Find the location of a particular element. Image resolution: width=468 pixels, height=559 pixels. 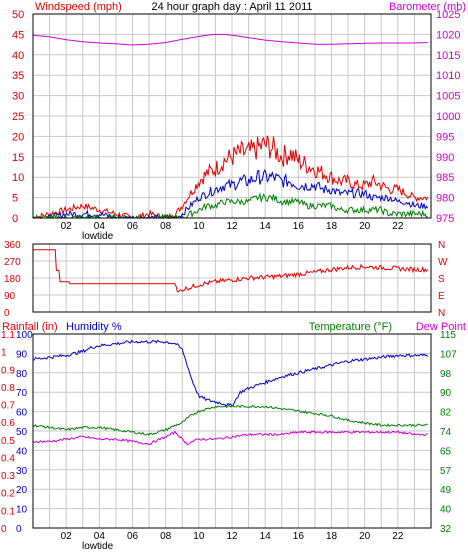

rainfall-tick-label: 0.4 is located at coordinates (8, 458).